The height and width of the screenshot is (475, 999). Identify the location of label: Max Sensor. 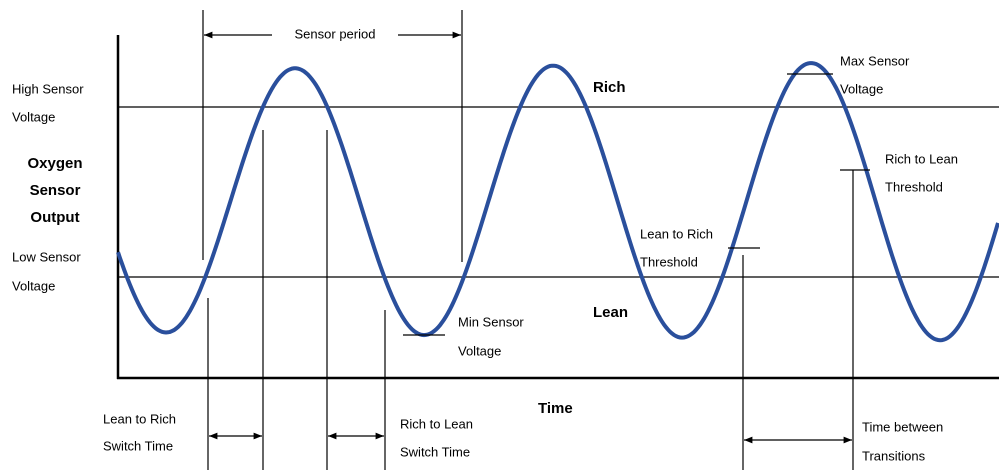
(875, 60).